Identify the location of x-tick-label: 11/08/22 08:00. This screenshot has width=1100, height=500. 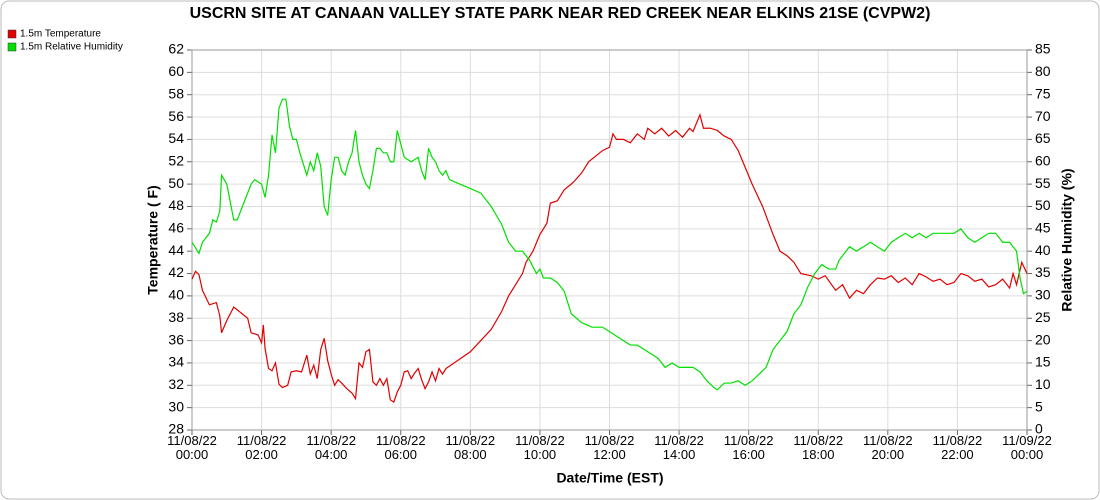
(470, 447).